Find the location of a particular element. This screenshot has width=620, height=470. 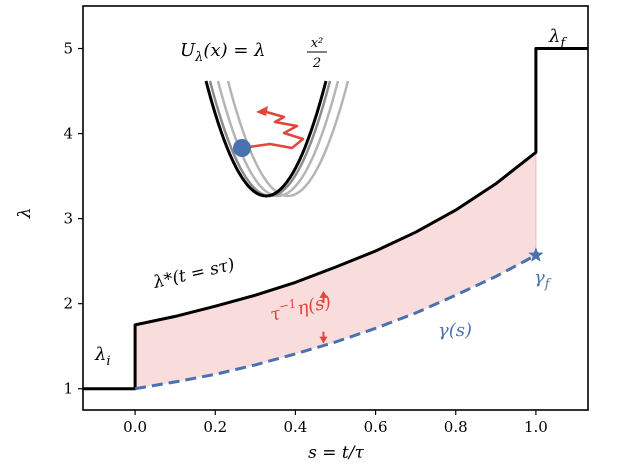

y-tick-label: 1 is located at coordinates (68, 389).